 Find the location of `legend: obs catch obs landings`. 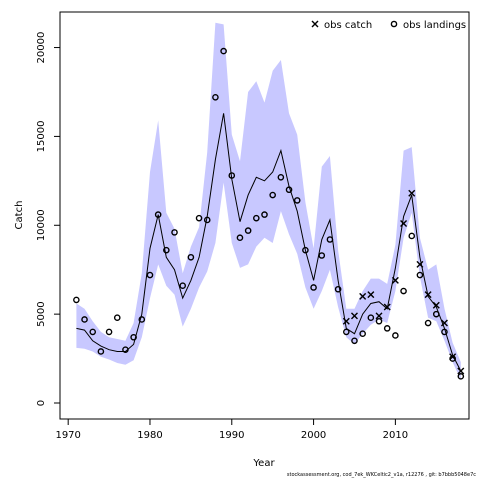

legend: obs catch obs landings is located at coordinates (388, 25).